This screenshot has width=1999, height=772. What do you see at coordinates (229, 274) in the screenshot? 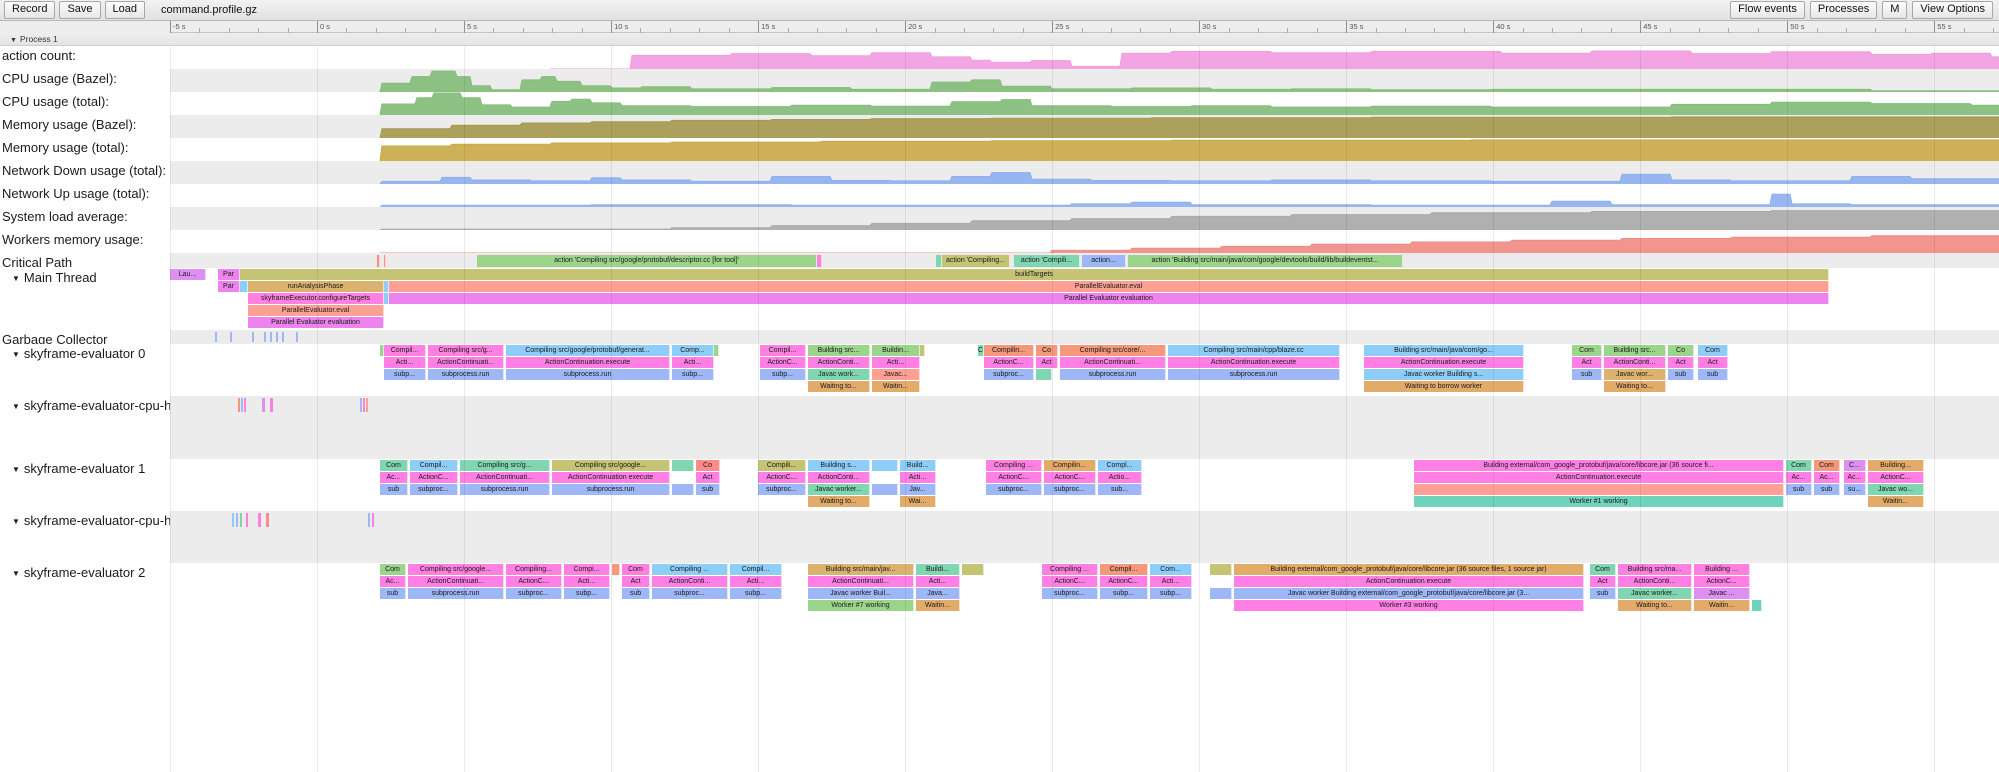
I see `main-thread-slice: Par` at bounding box center [229, 274].